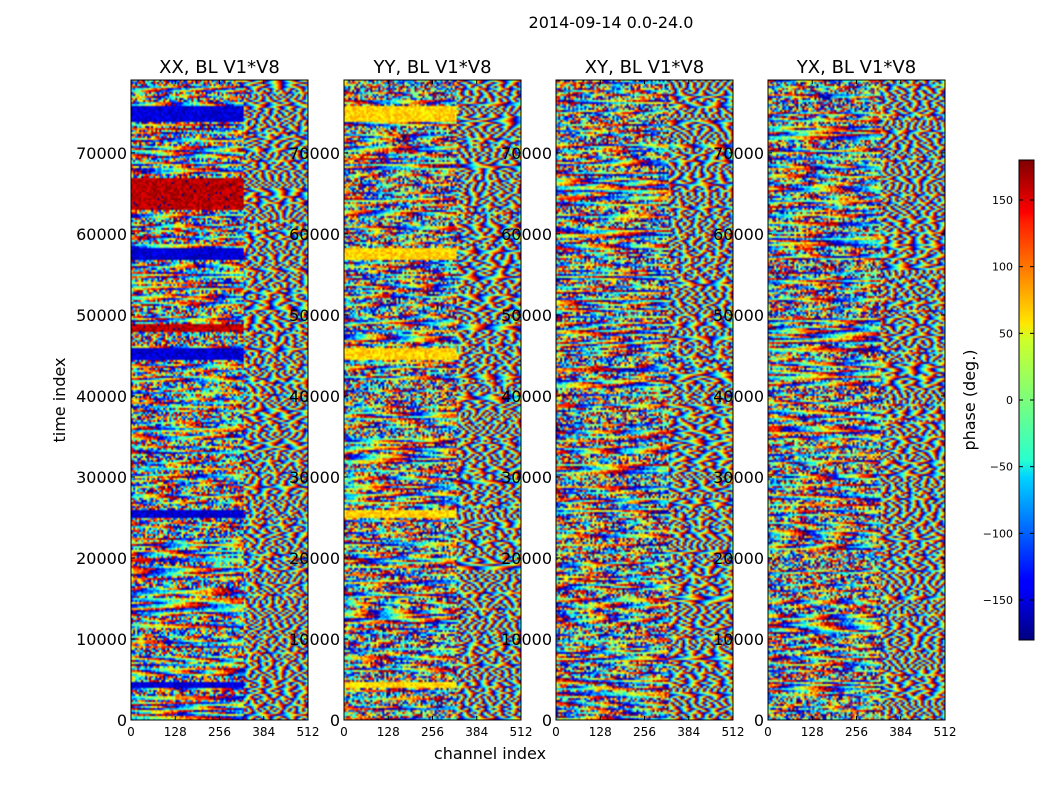 Image resolution: width=1050 pixels, height=800 pixels. I want to click on panel-1-heatmap, so click(219, 400).